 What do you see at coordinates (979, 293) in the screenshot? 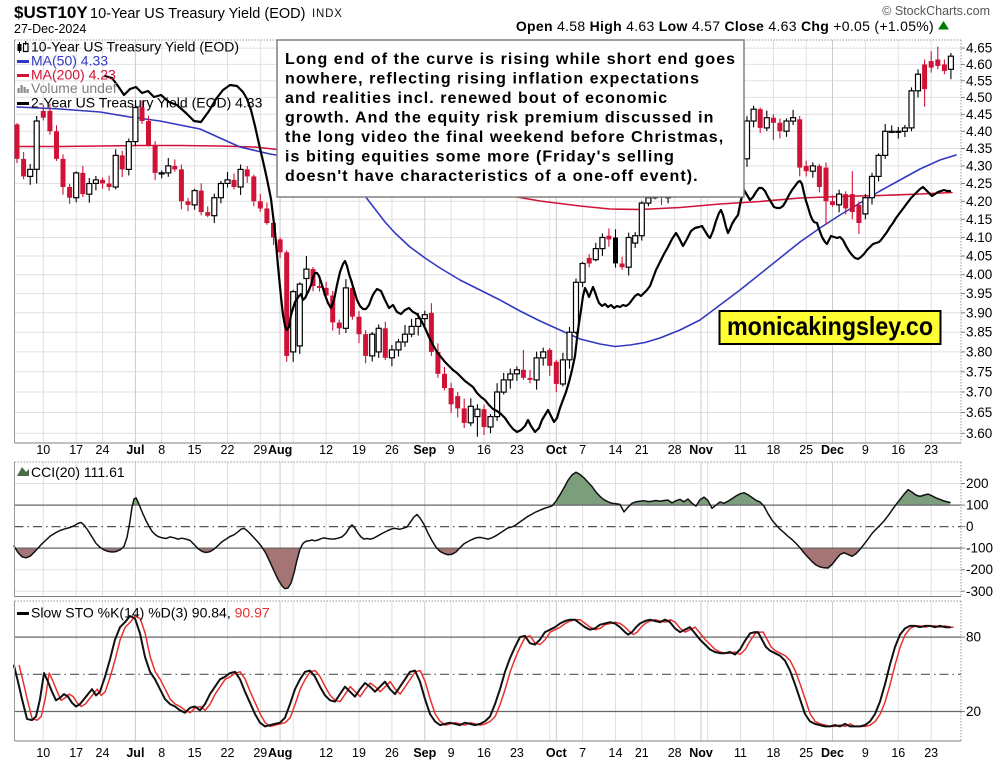
I see `svg-text: 3.95` at bounding box center [979, 293].